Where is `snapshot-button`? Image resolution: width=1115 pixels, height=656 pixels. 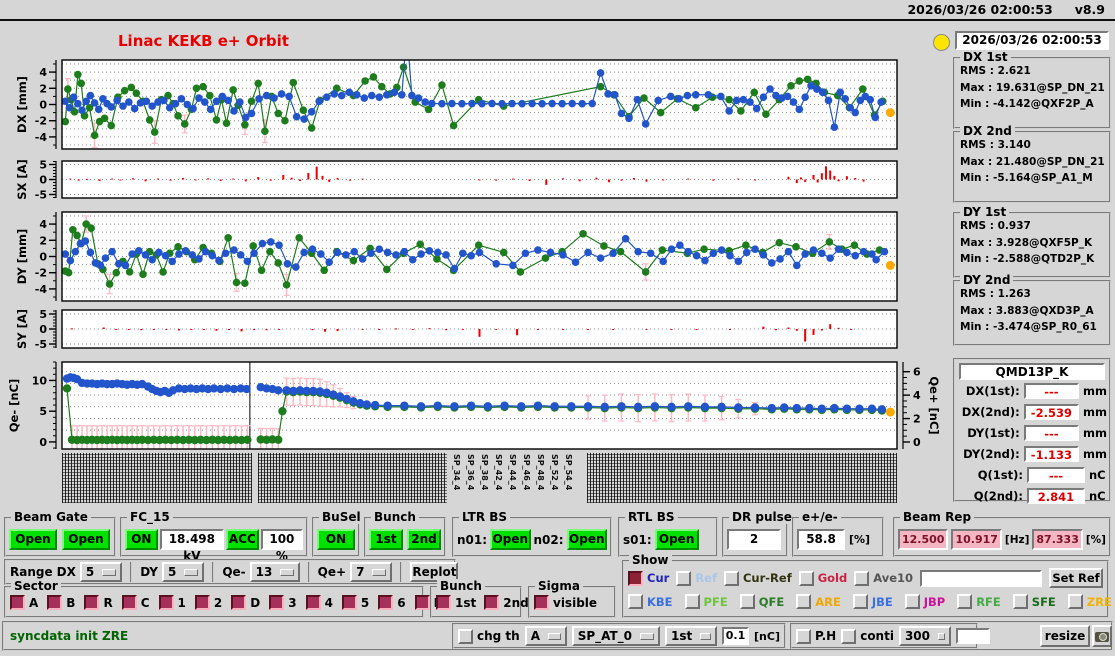 snapshot-button is located at coordinates (1102, 636).